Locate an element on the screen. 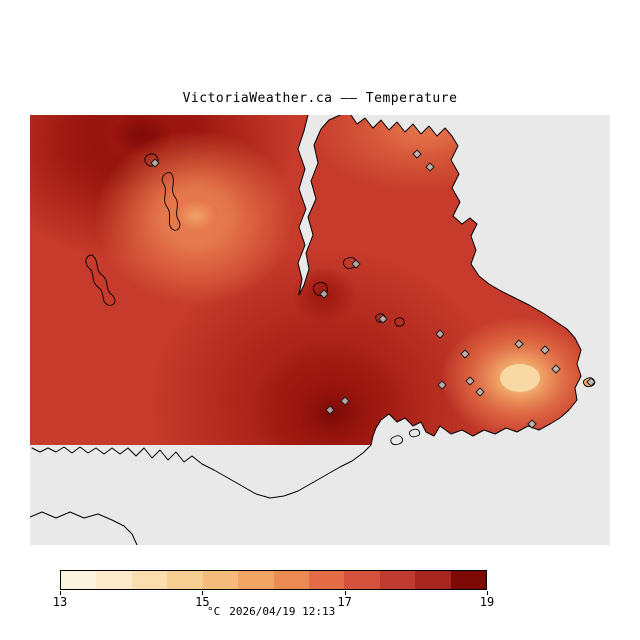 This screenshot has height=640, width=640. tick-label: 13 is located at coordinates (60, 602).